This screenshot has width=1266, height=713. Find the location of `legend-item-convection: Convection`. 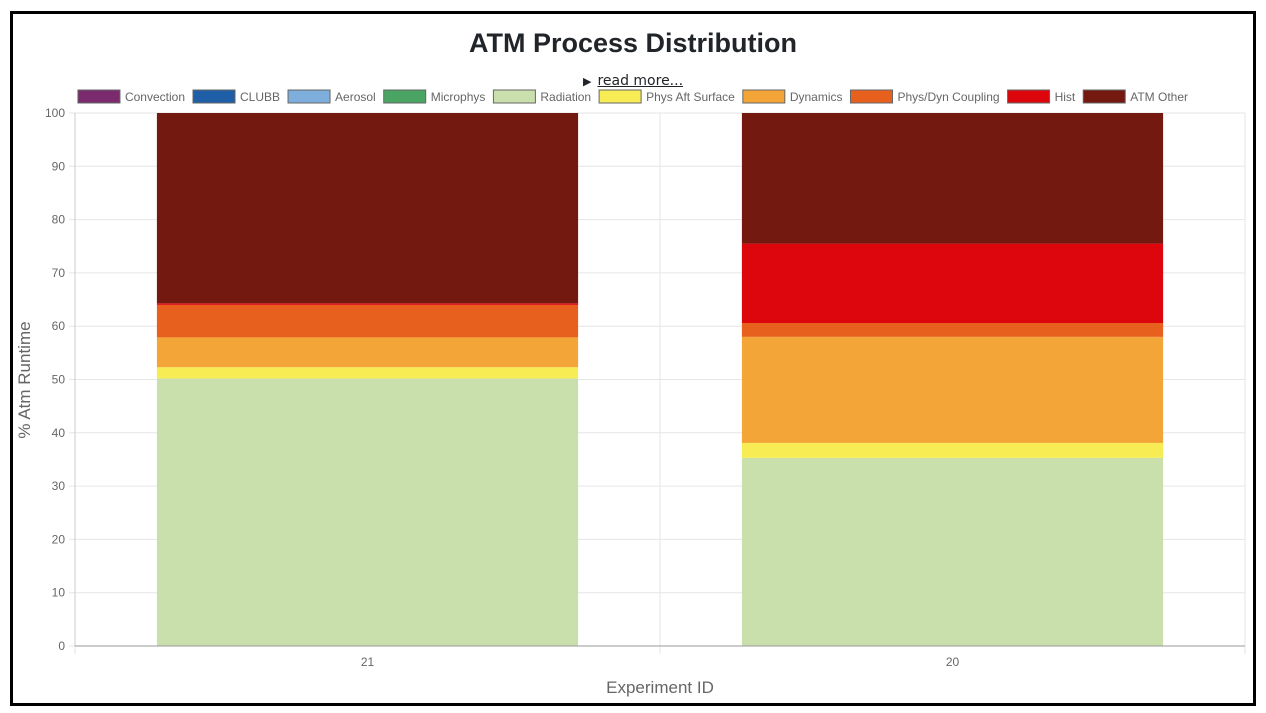

legend-item-convection: Convection is located at coordinates (131, 96).